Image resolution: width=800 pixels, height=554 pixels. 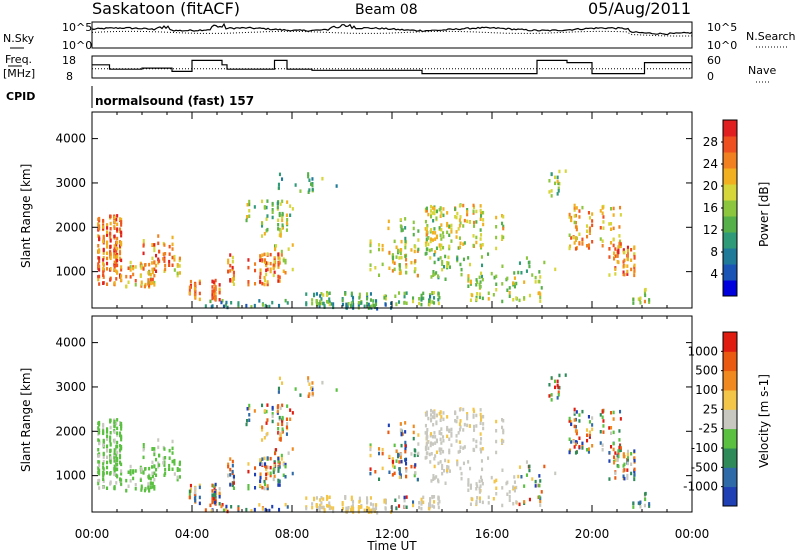 I want to click on time-tick-label: 16:00, so click(x=492, y=534).